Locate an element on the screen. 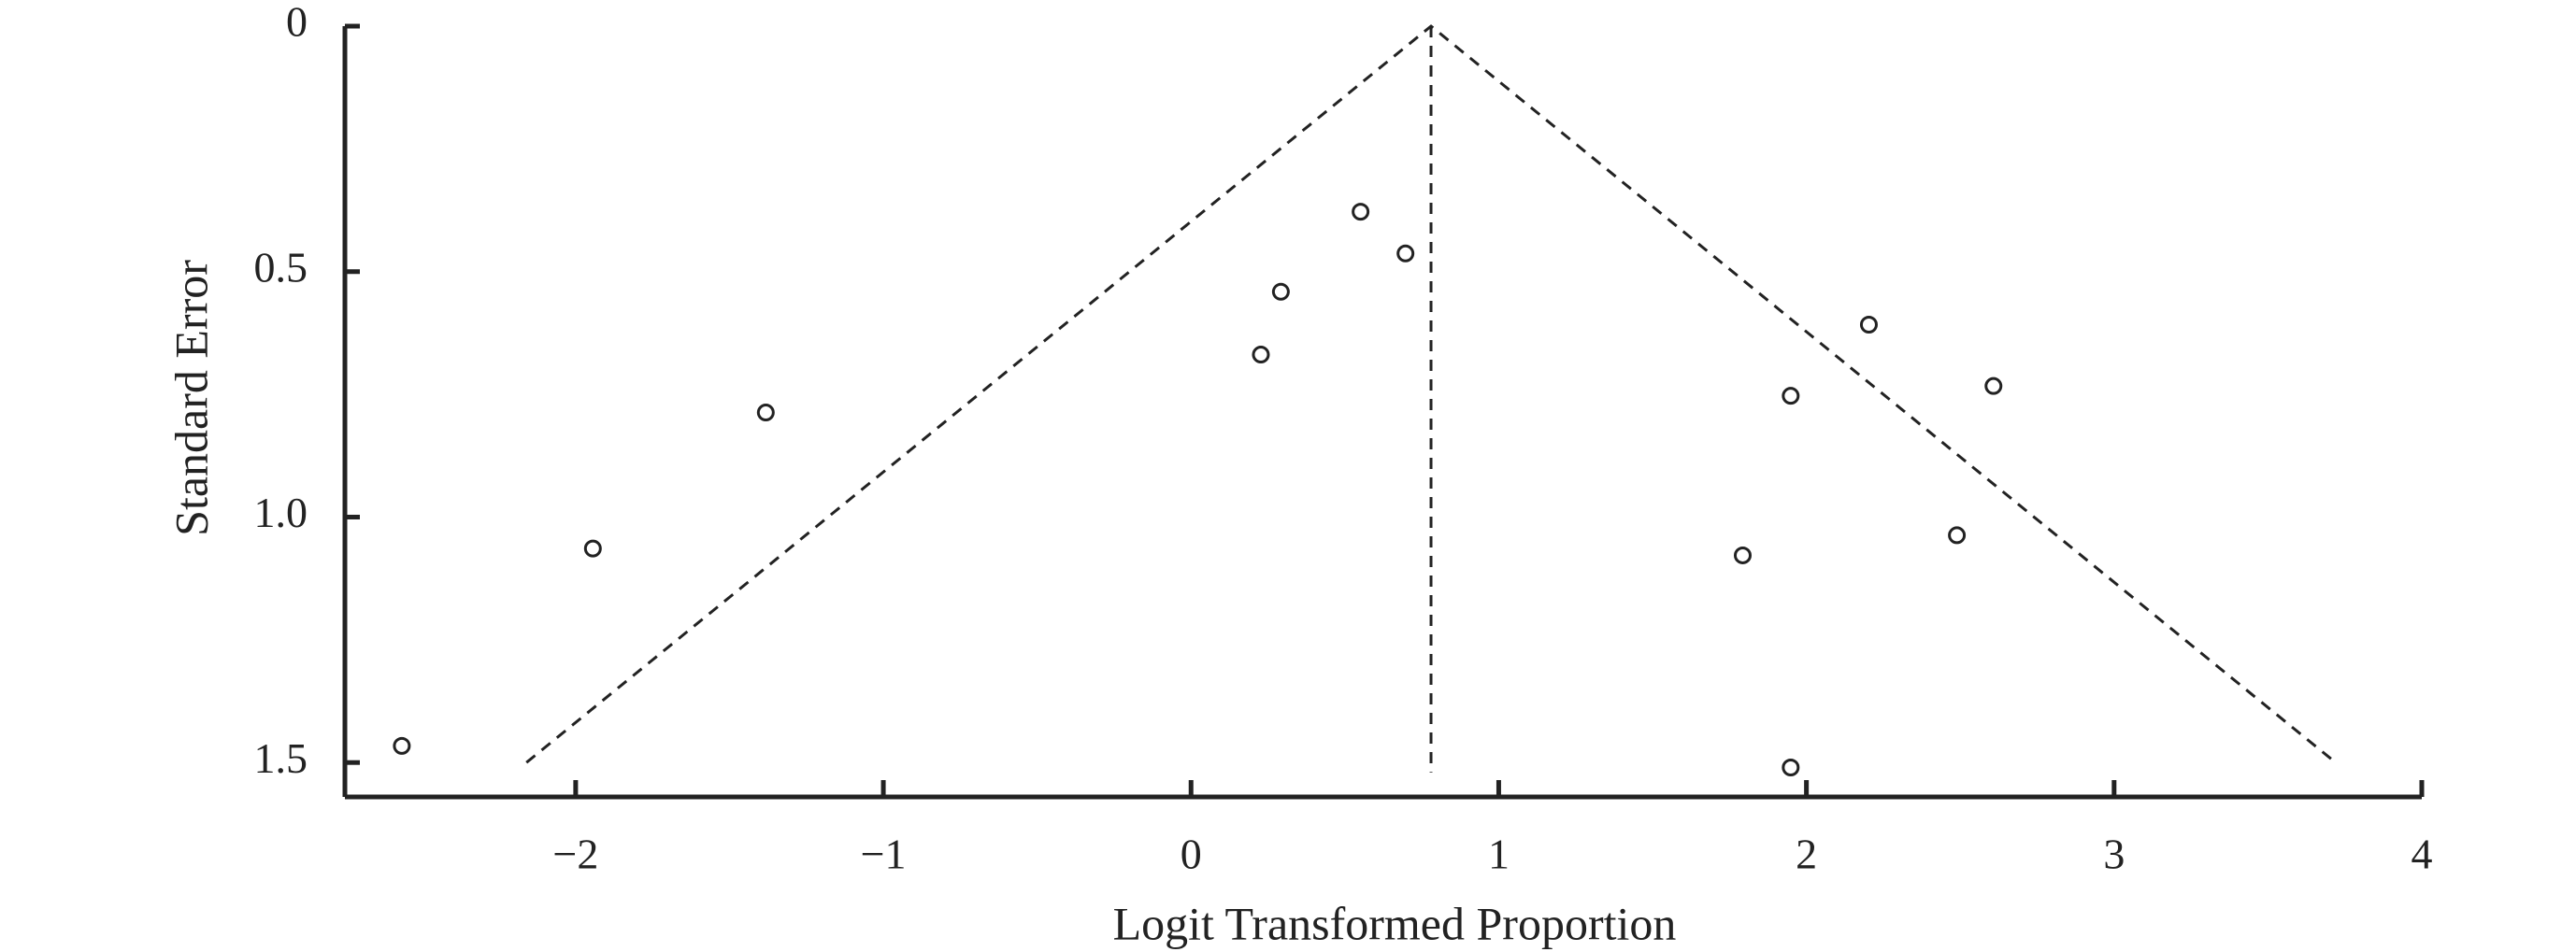 The image size is (2576, 952). x-axis-title: Logit Transformed Proportion is located at coordinates (1395, 923).